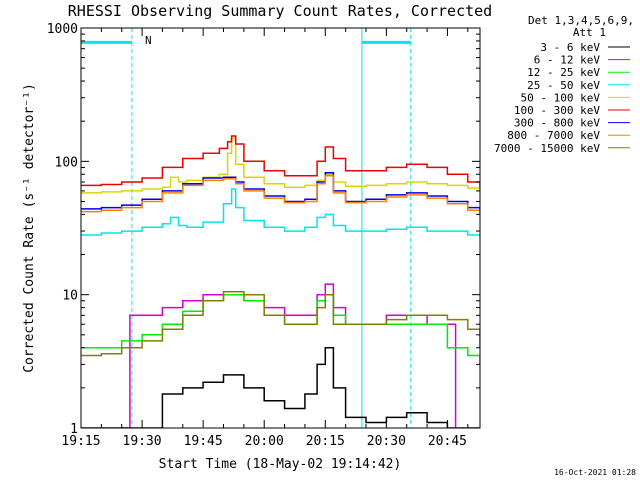  Describe the element at coordinates (557, 110) in the screenshot. I see `legend-label: 100 - 300 keV` at that location.